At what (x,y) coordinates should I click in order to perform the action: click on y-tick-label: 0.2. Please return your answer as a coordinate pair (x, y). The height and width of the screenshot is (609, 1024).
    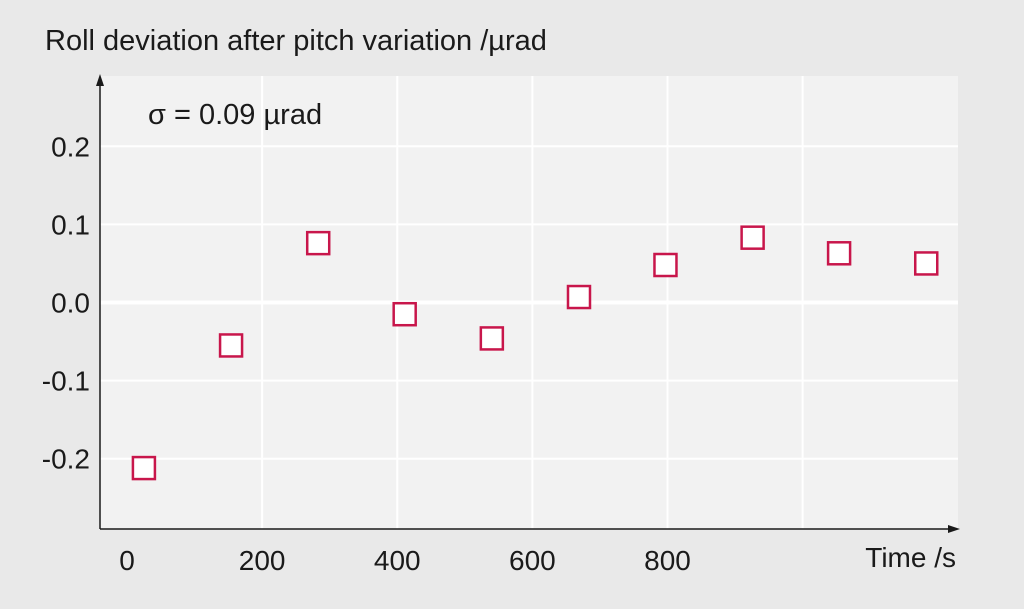
    Looking at the image, I should click on (70, 146).